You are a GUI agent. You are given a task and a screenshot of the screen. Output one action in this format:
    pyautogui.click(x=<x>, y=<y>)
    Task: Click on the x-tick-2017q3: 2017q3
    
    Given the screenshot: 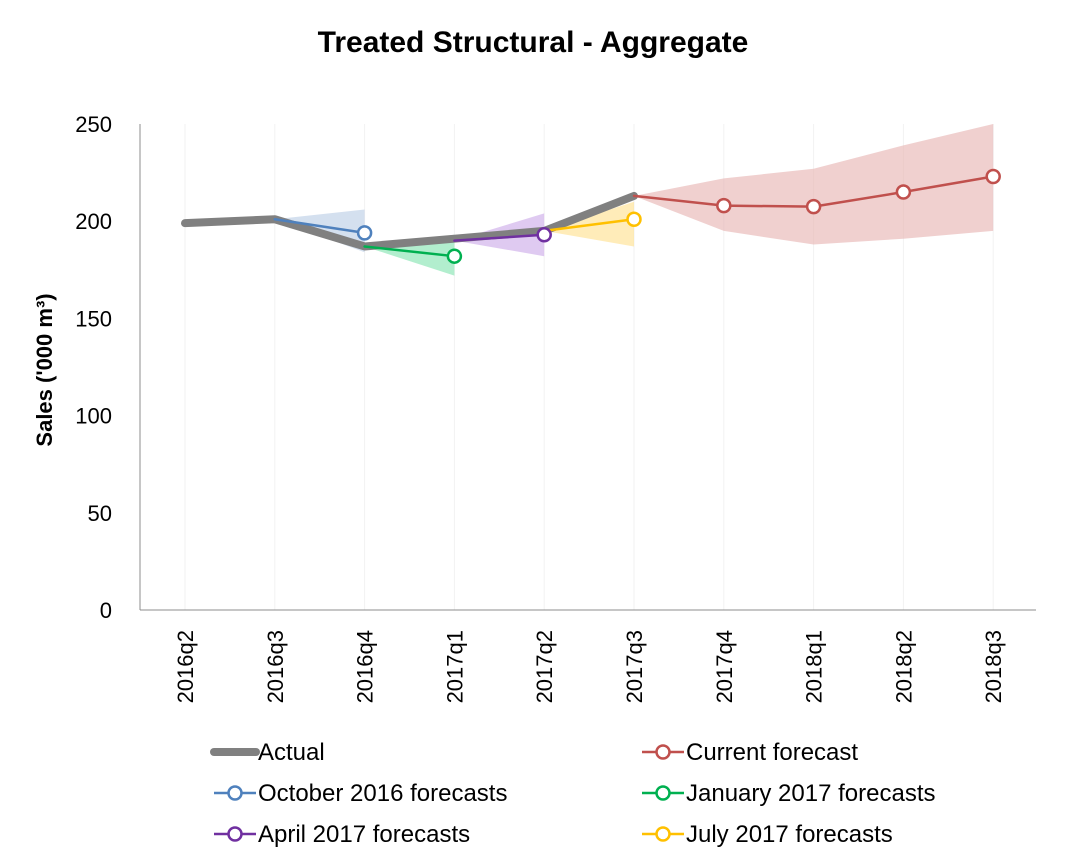 What is the action you would take?
    pyautogui.click(x=634, y=666)
    